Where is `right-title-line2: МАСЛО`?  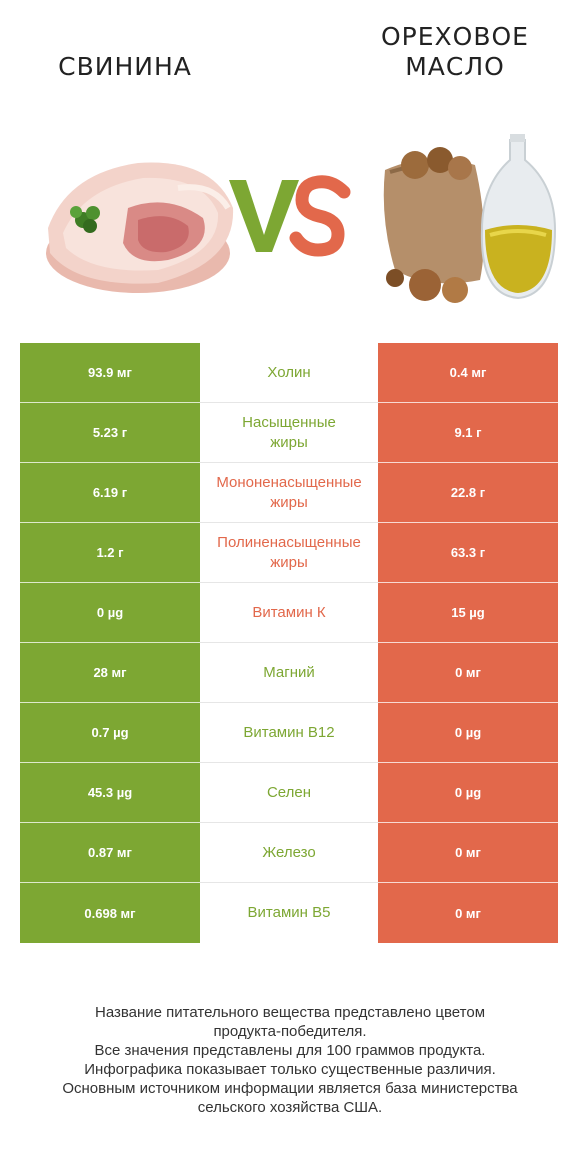 right-title-line2: МАСЛО is located at coordinates (455, 66).